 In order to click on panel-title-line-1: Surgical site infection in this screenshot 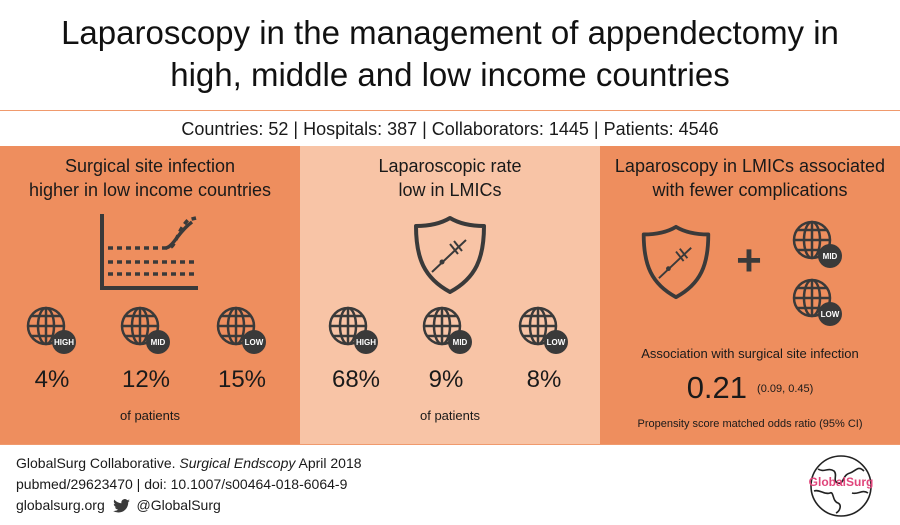, I will do `click(150, 166)`.